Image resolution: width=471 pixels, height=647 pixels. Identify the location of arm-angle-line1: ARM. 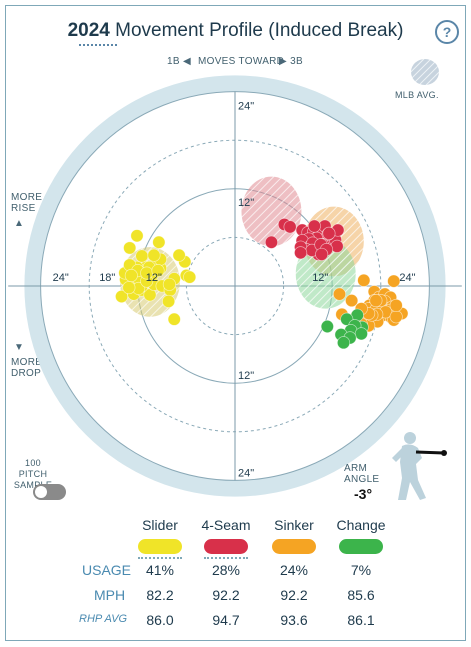
(356, 468).